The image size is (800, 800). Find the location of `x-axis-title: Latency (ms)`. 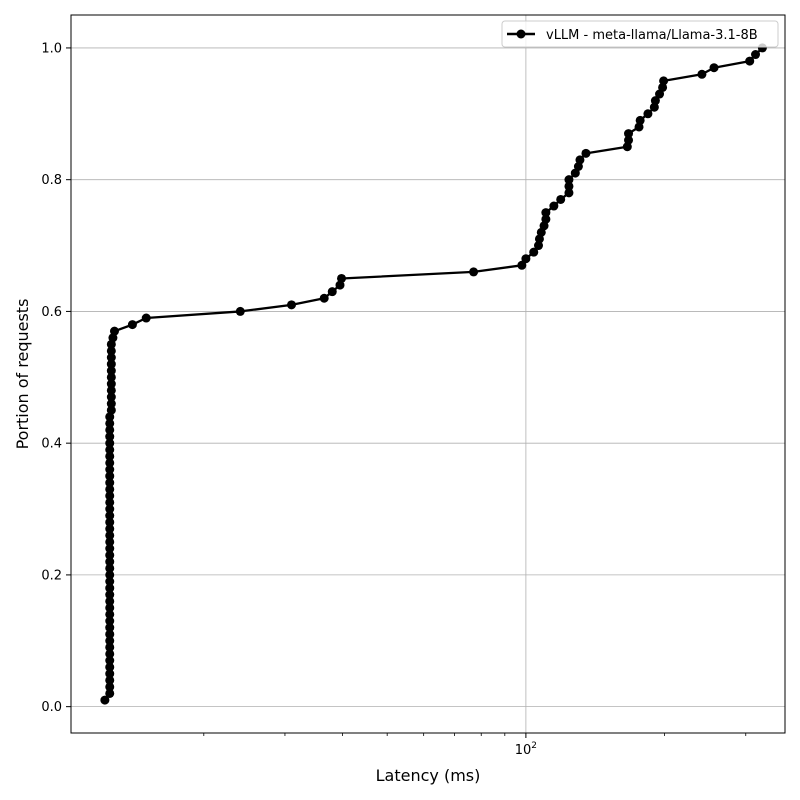

x-axis-title: Latency (ms) is located at coordinates (428, 775).